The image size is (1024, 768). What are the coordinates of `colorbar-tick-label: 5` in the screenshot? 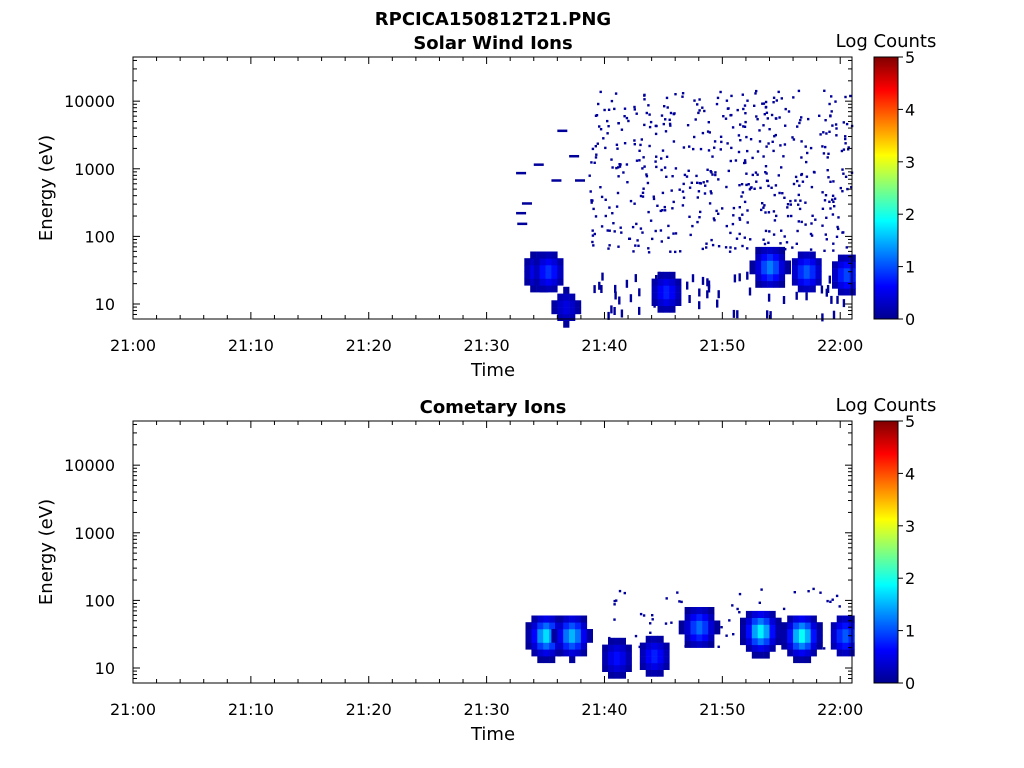 It's located at (910, 57).